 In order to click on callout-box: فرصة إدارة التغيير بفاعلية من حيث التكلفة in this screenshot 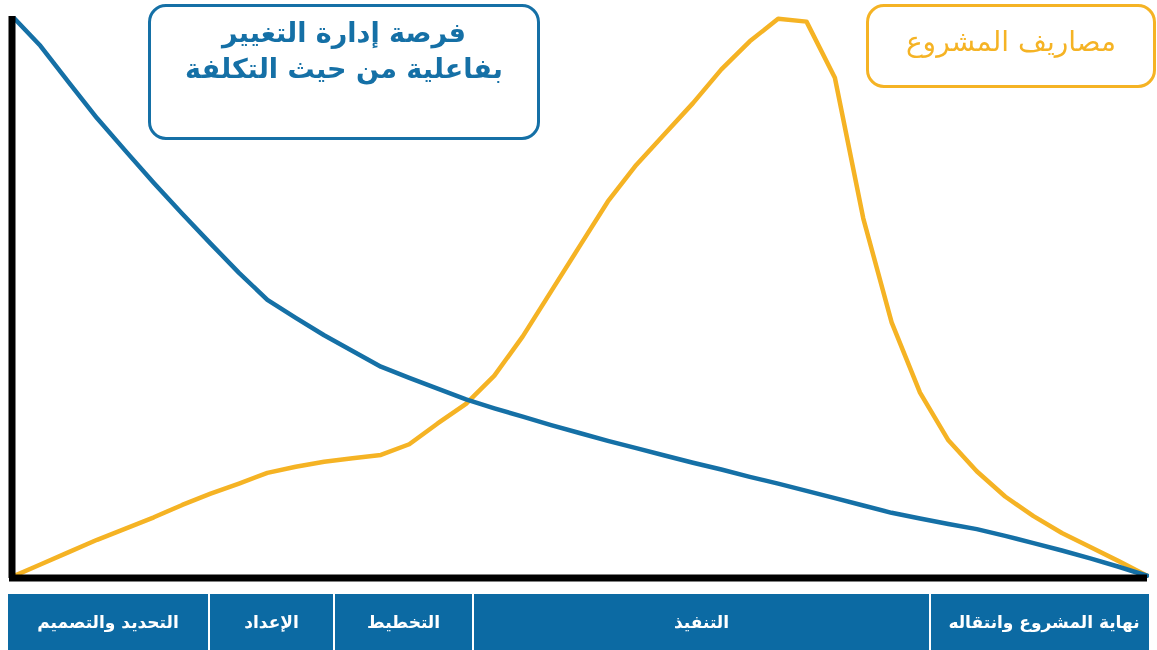, I will do `click(344, 72)`.